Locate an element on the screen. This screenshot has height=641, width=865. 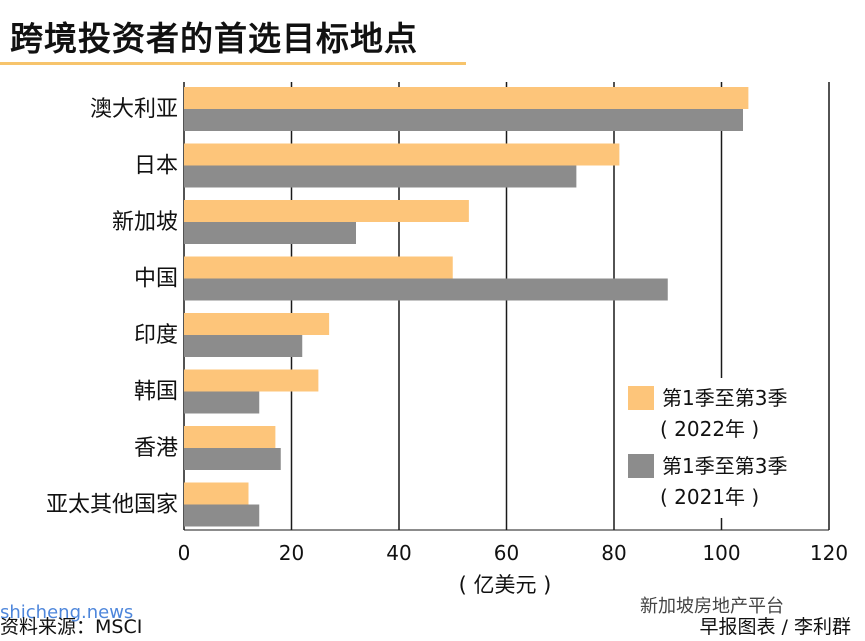
chart-credit: 早报图表 / 李利群 is located at coordinates (775, 627).